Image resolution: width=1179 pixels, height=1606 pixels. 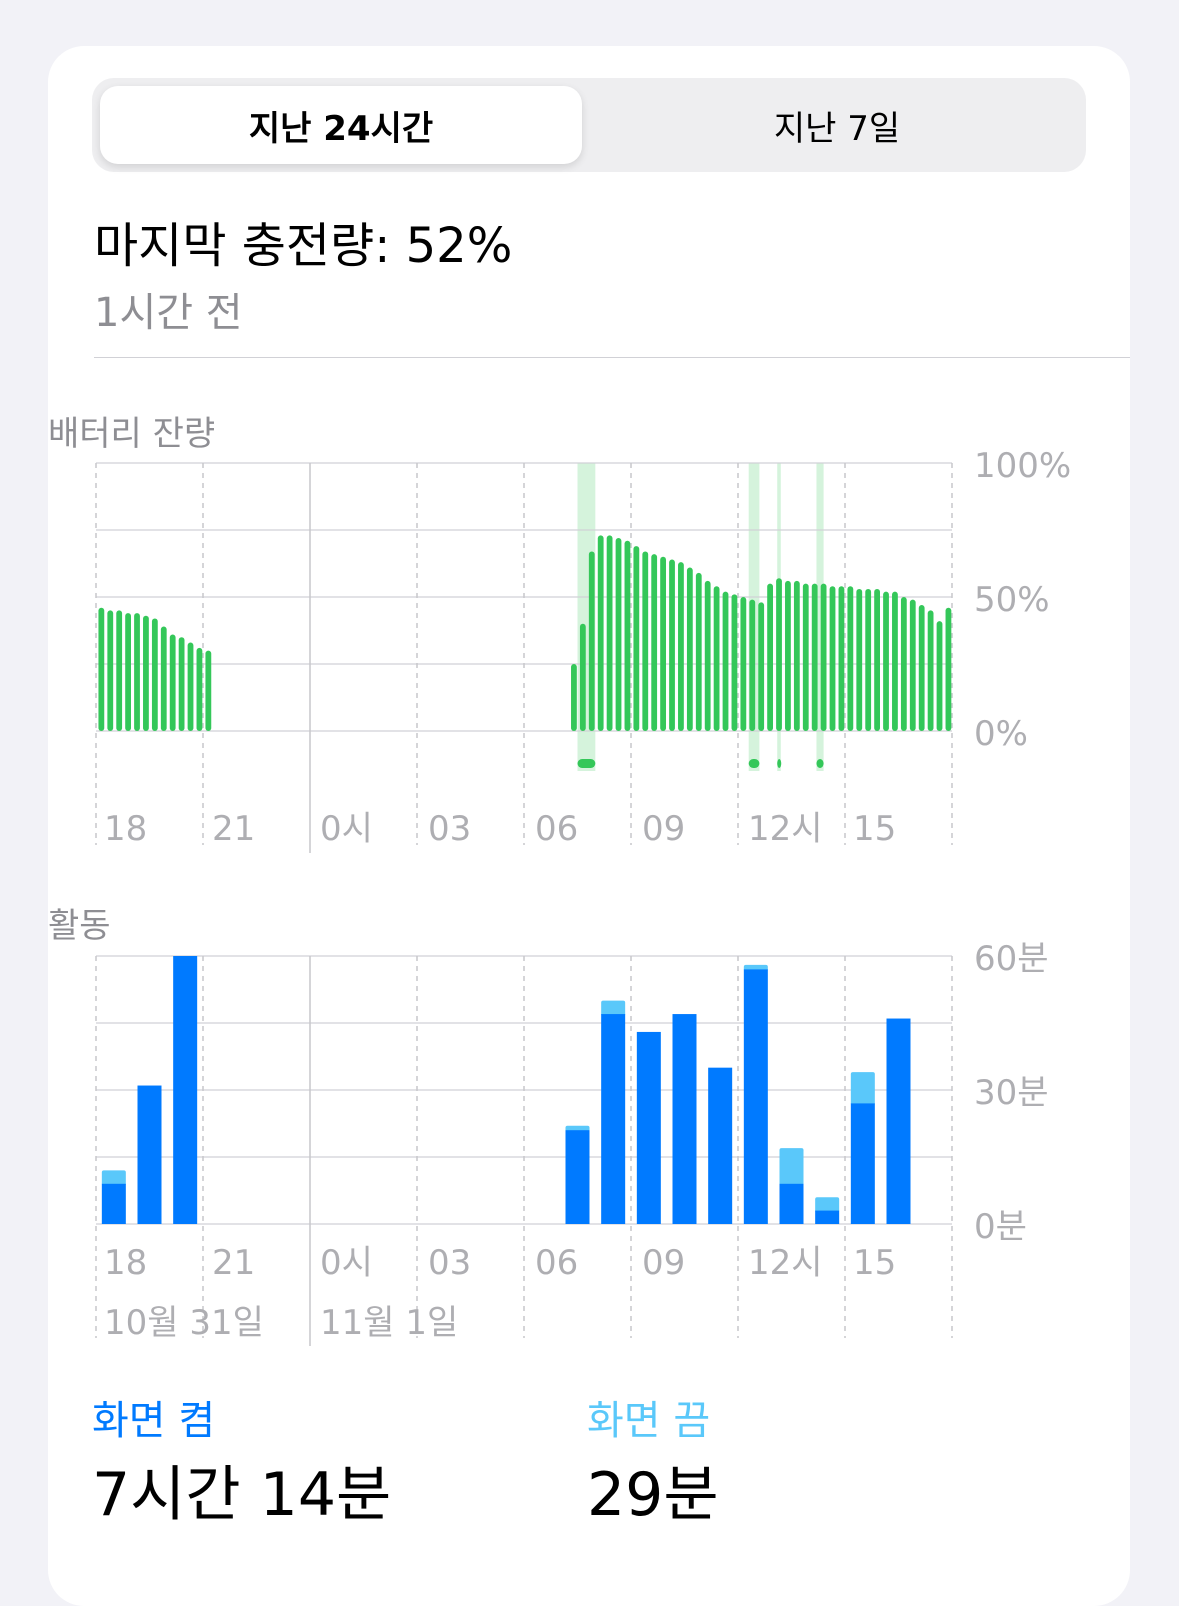 I want to click on date-label: 10월 31일, so click(x=184, y=1323).